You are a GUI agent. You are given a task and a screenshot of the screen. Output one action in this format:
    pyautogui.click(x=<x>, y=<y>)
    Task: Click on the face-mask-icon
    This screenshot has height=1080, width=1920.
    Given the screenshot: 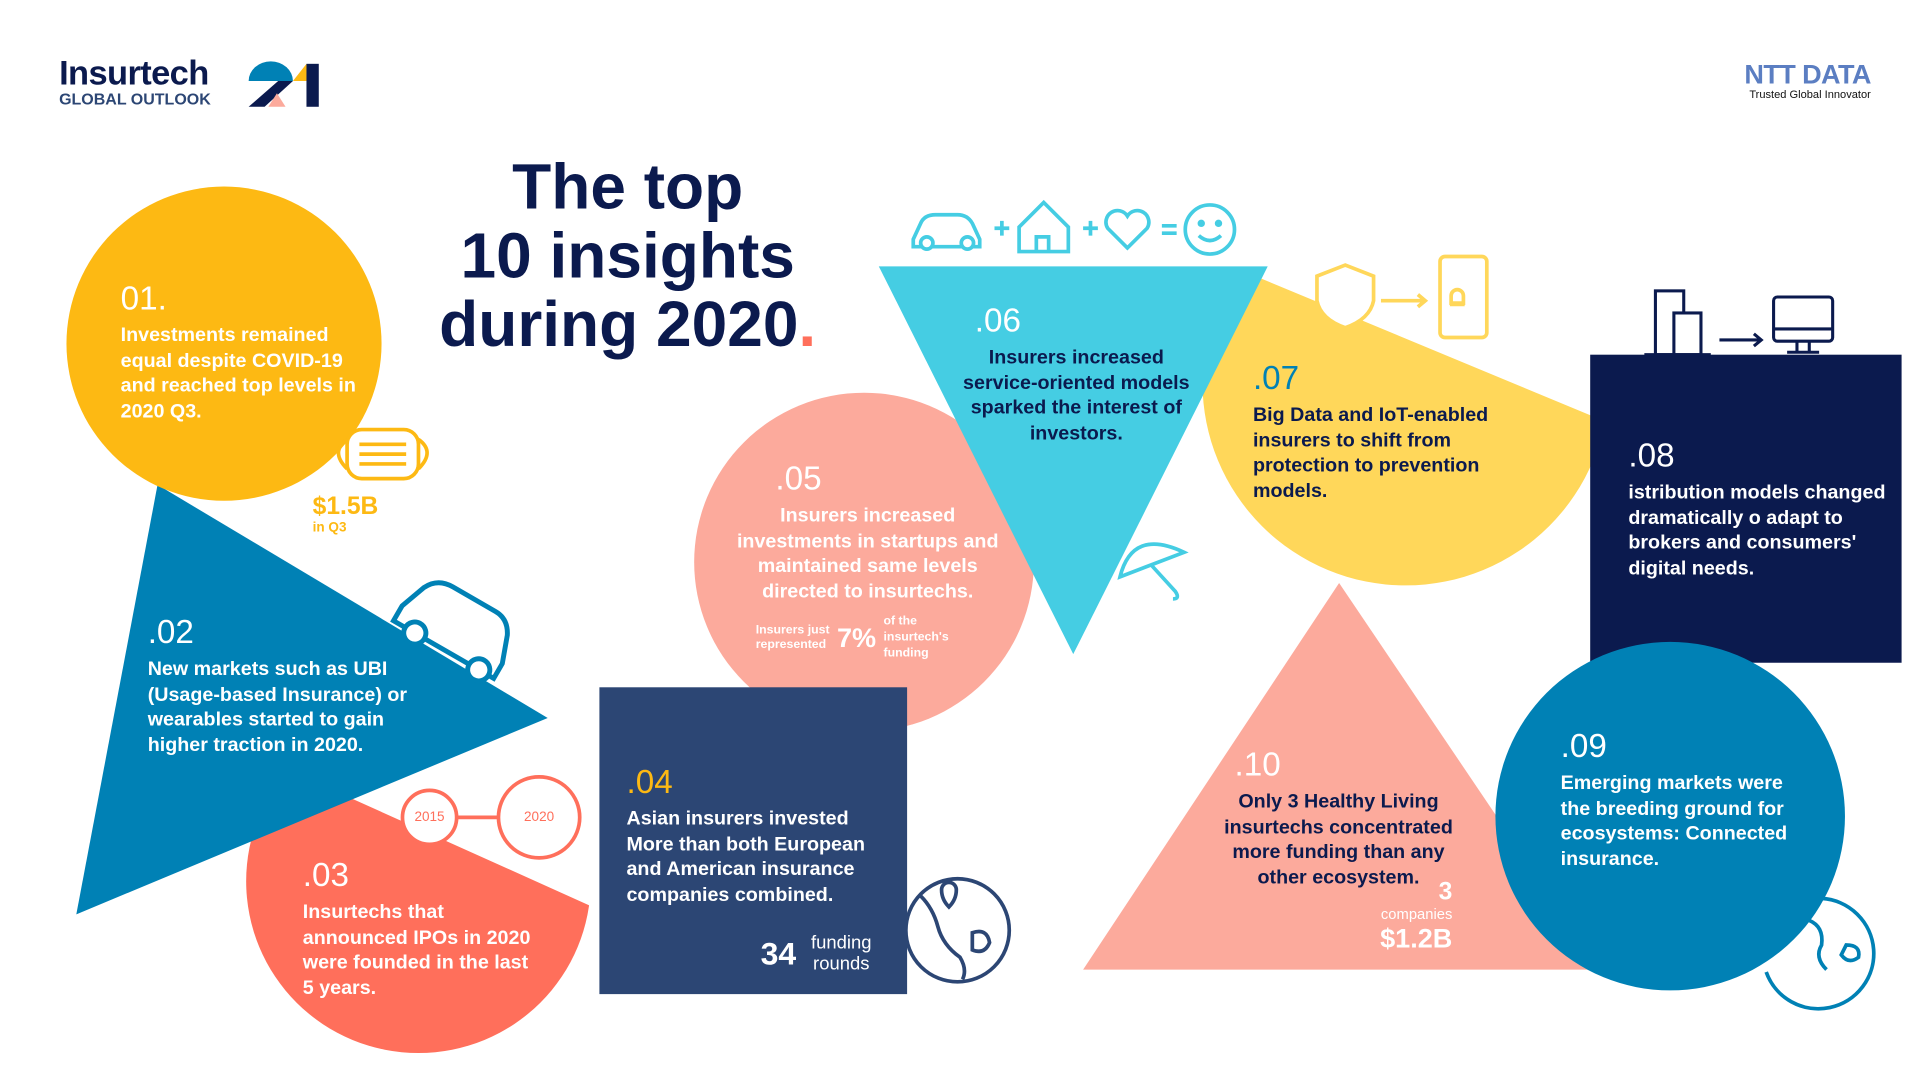 What is the action you would take?
    pyautogui.click(x=382, y=454)
    